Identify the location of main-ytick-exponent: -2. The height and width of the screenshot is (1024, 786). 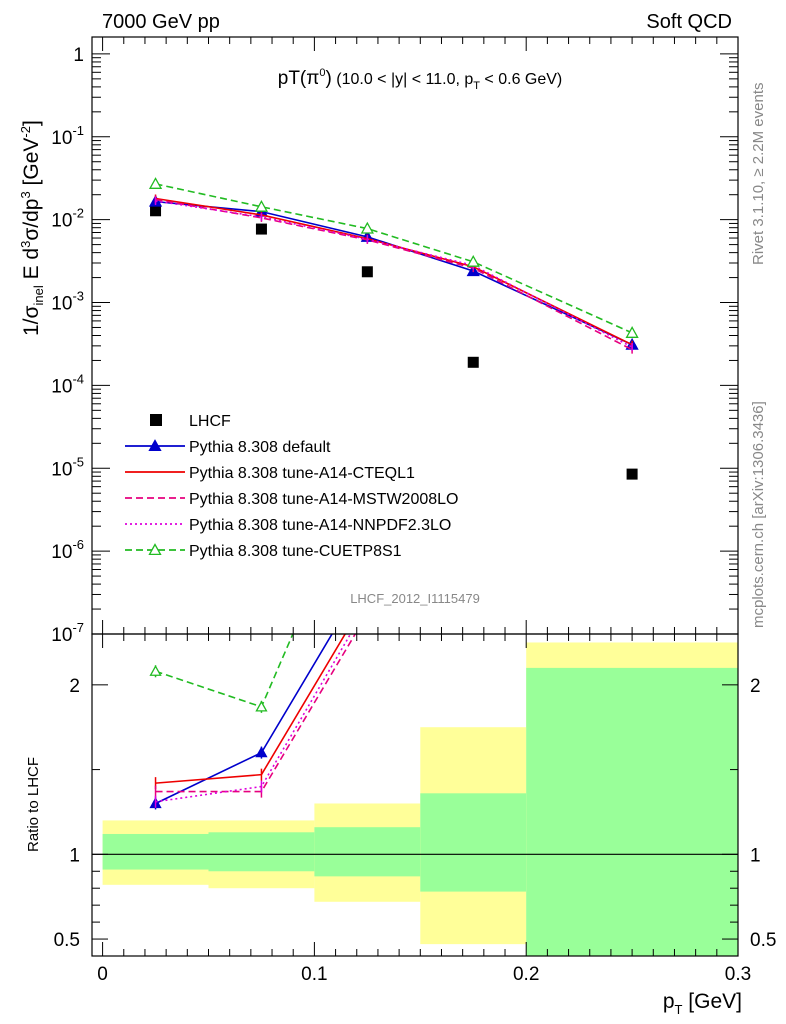
(78, 213).